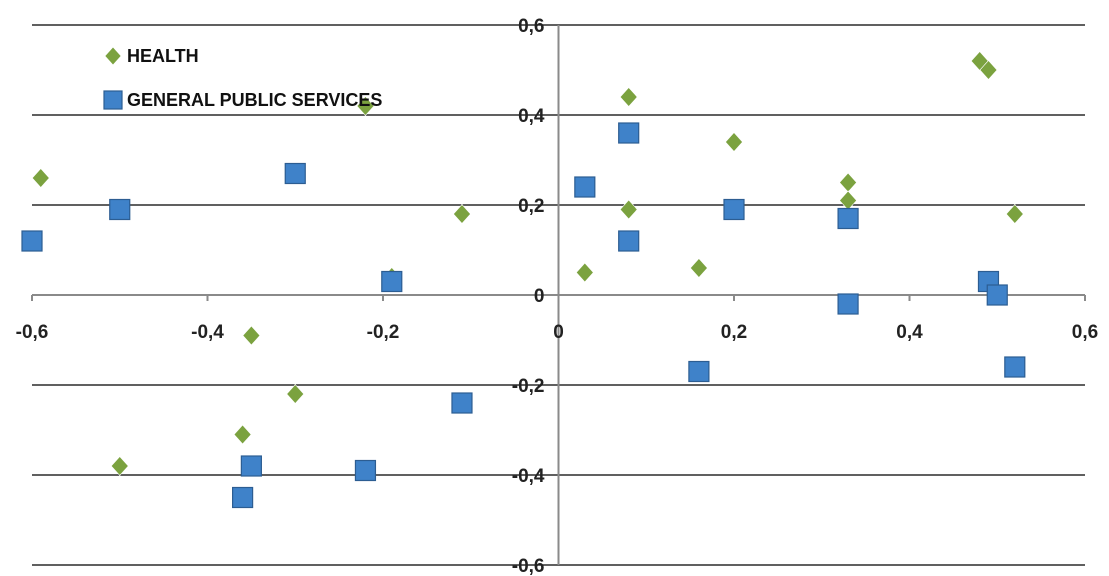 This screenshot has width=1109, height=576. I want to click on x-tick-label: 0,6, so click(1085, 332).